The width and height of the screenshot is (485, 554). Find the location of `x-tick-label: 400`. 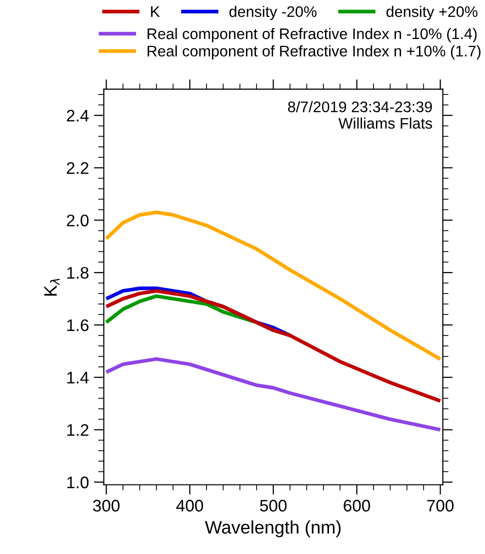

x-tick-label: 400 is located at coordinates (190, 506).